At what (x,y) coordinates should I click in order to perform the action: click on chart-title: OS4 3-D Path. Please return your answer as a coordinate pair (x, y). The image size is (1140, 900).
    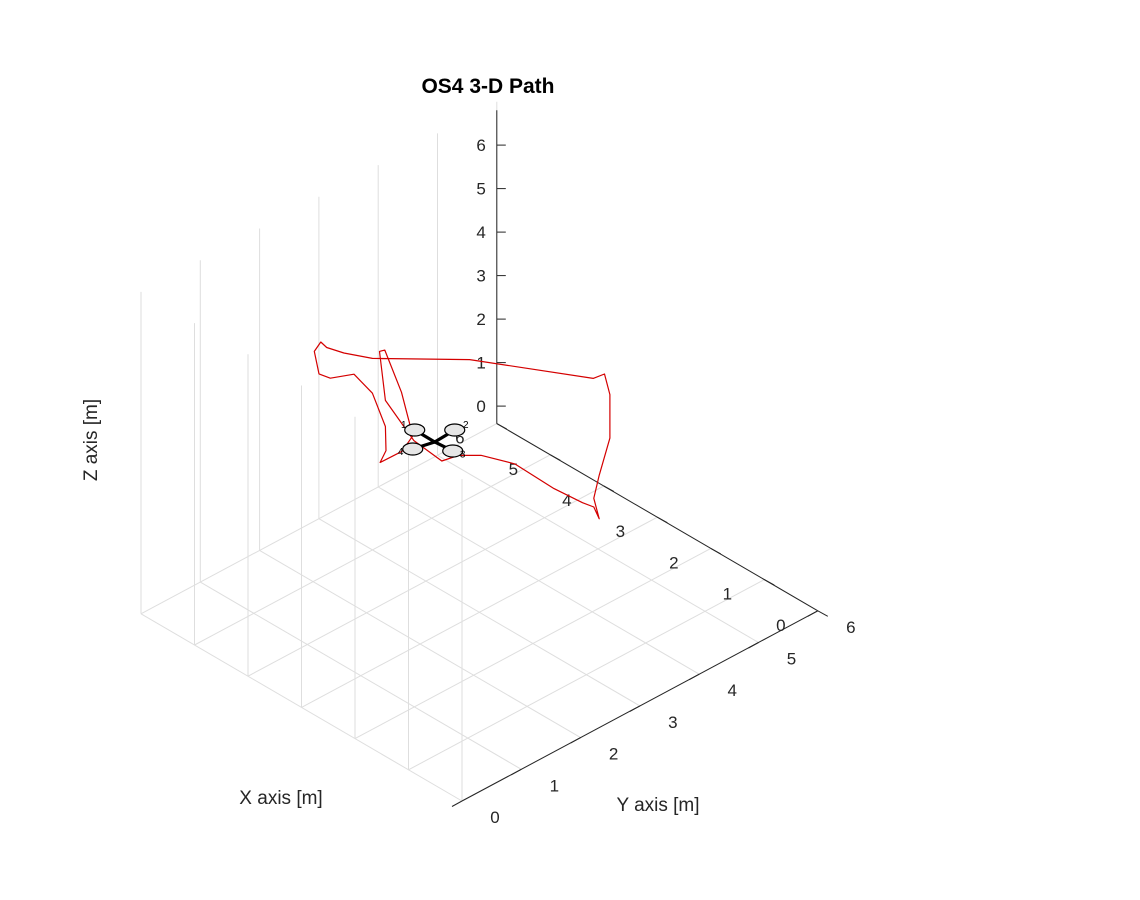
    Looking at the image, I should click on (487, 86).